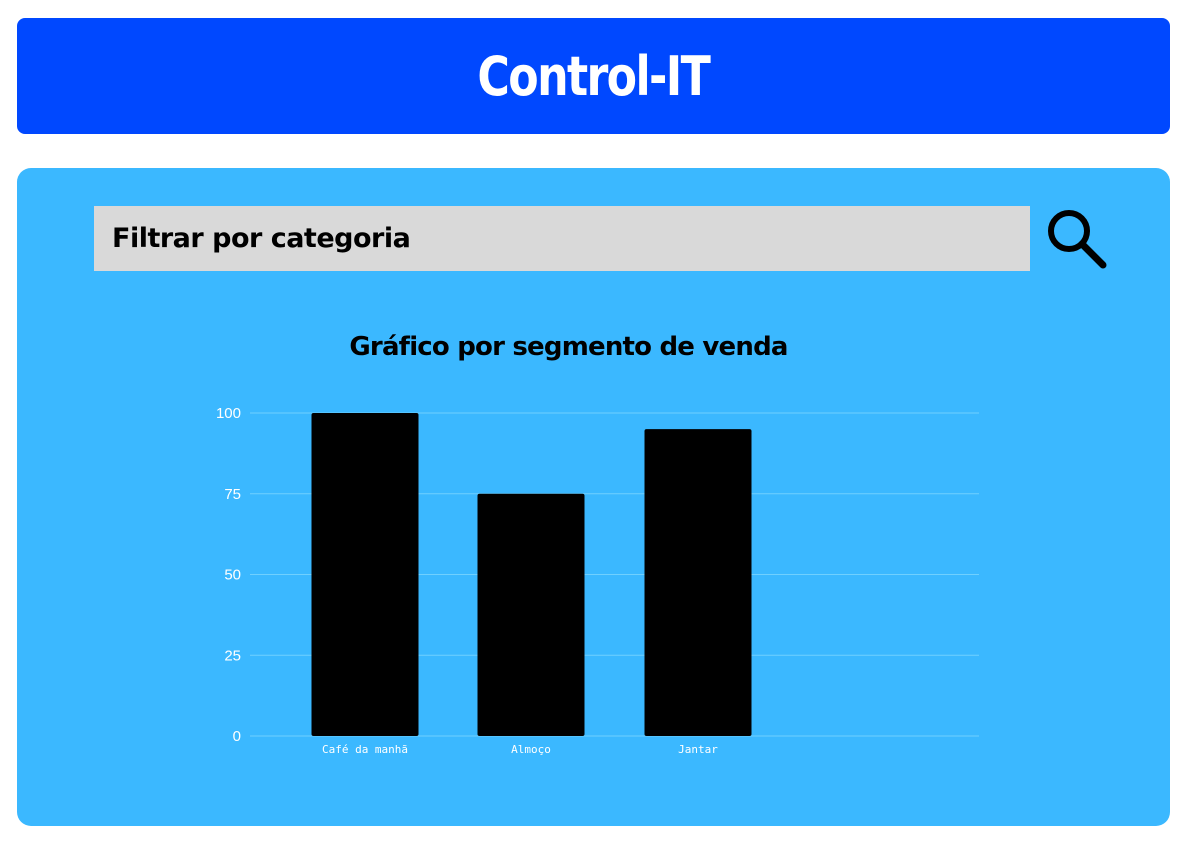 The image size is (1195, 850). I want to click on app-header: Control-IT, so click(593, 76).